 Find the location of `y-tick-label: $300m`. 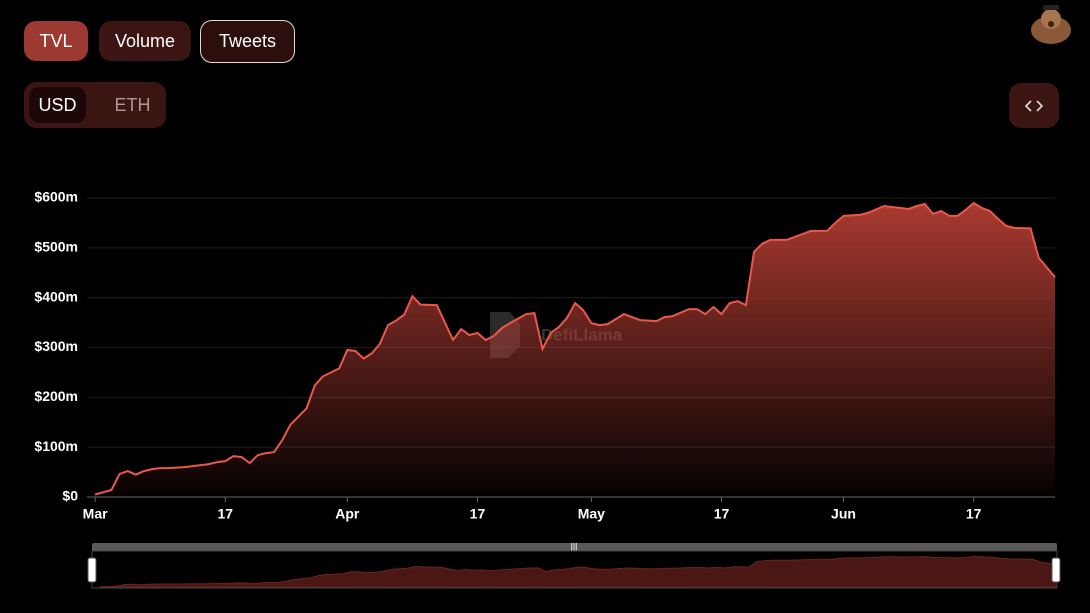

y-tick-label: $300m is located at coordinates (56, 346).